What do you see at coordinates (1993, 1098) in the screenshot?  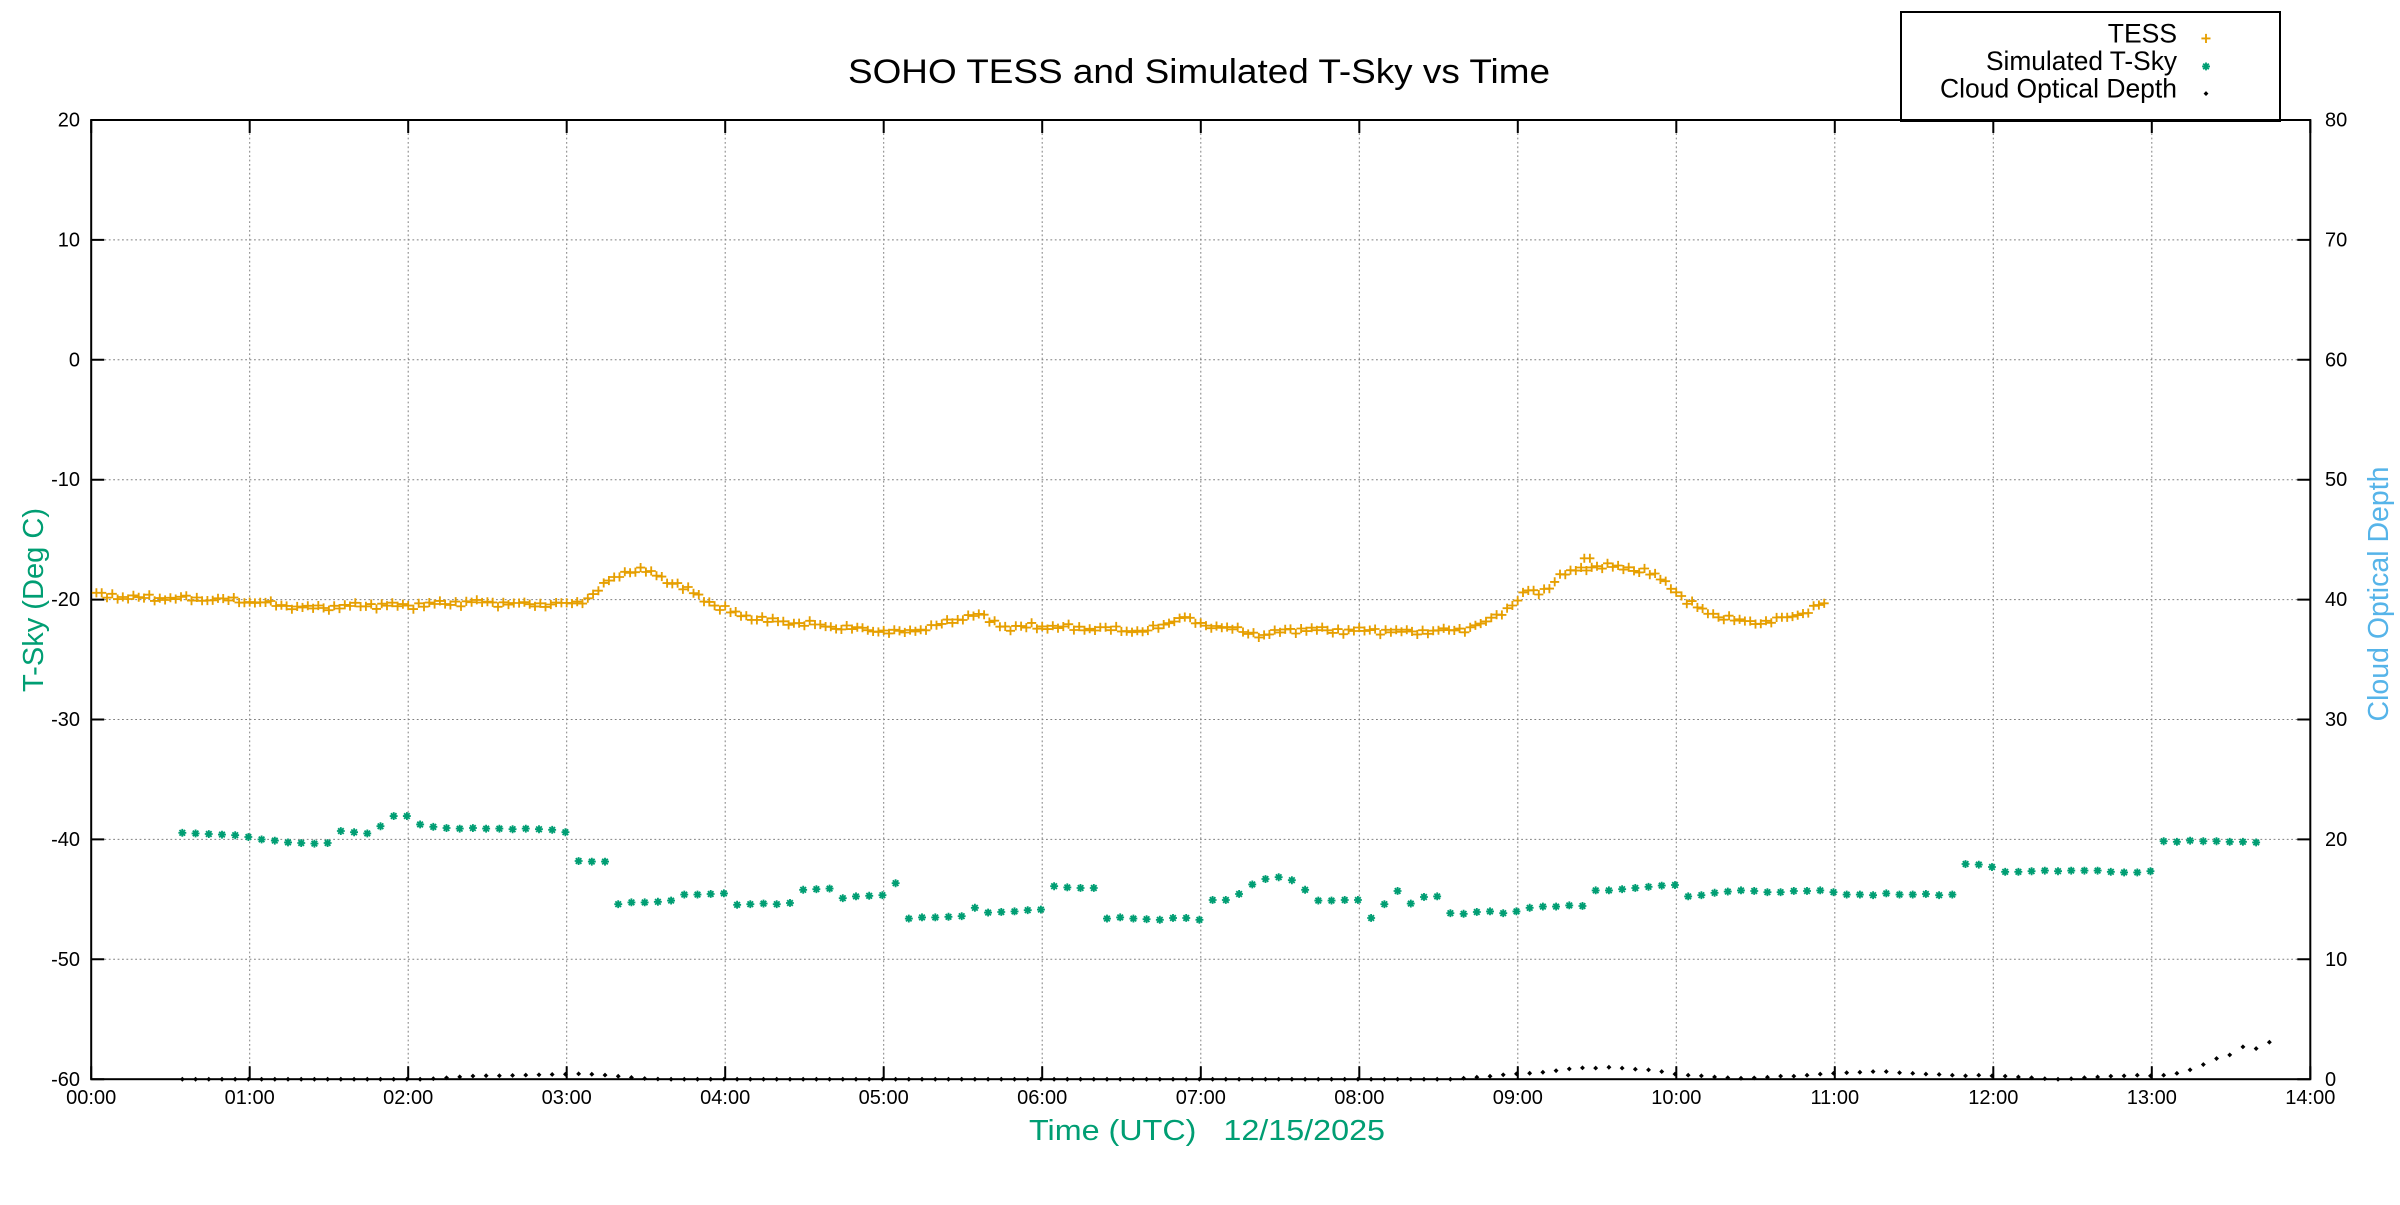 I see `svg-text: 12:00` at bounding box center [1993, 1098].